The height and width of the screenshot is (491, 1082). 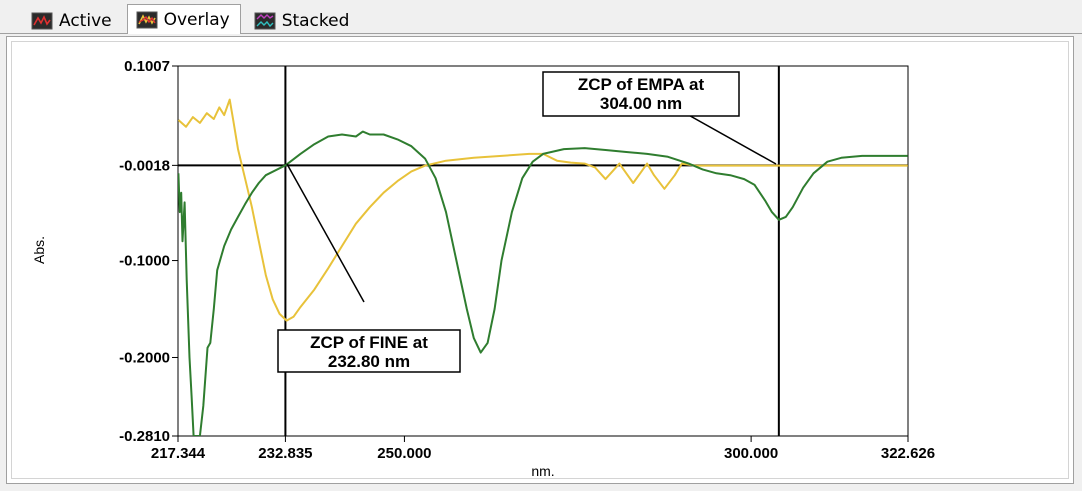 What do you see at coordinates (908, 453) in the screenshot?
I see `x-tick-label: 322.626` at bounding box center [908, 453].